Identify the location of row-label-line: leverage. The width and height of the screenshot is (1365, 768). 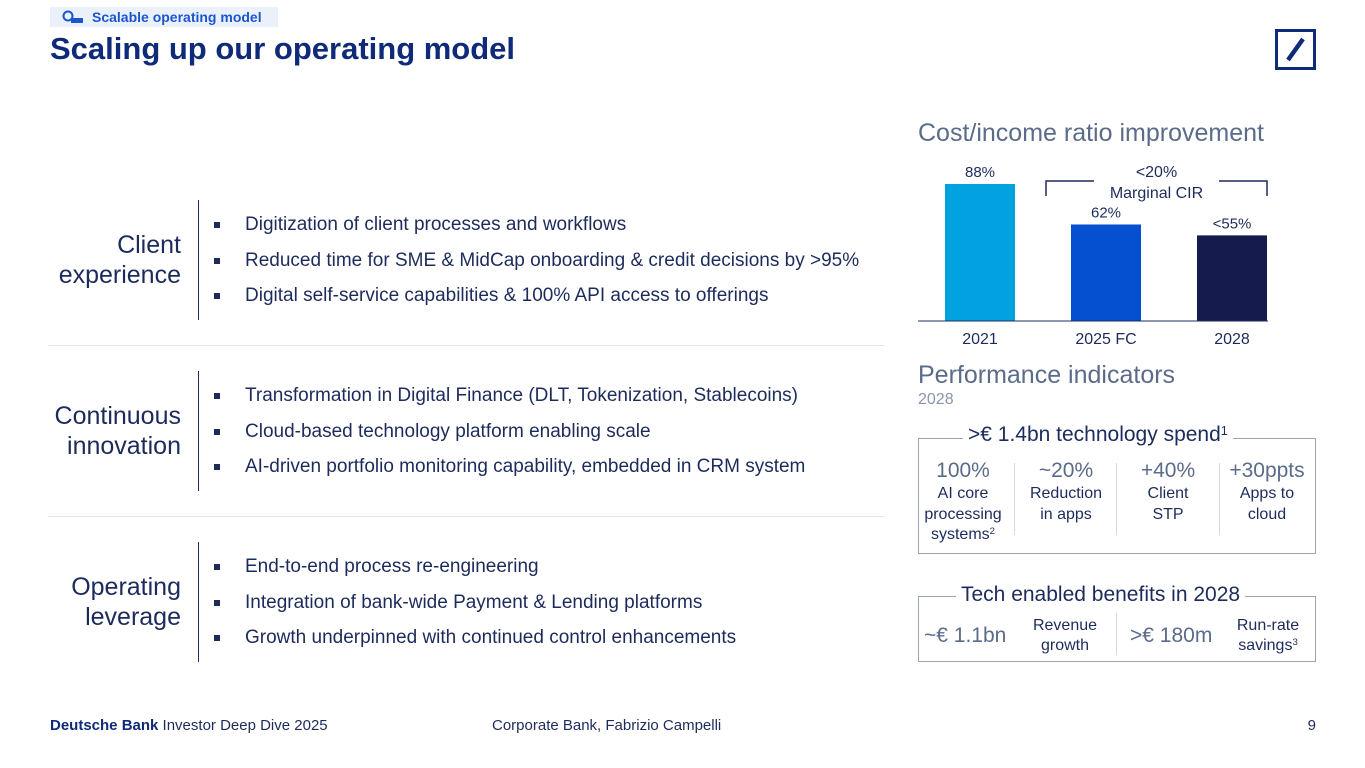
(133, 617).